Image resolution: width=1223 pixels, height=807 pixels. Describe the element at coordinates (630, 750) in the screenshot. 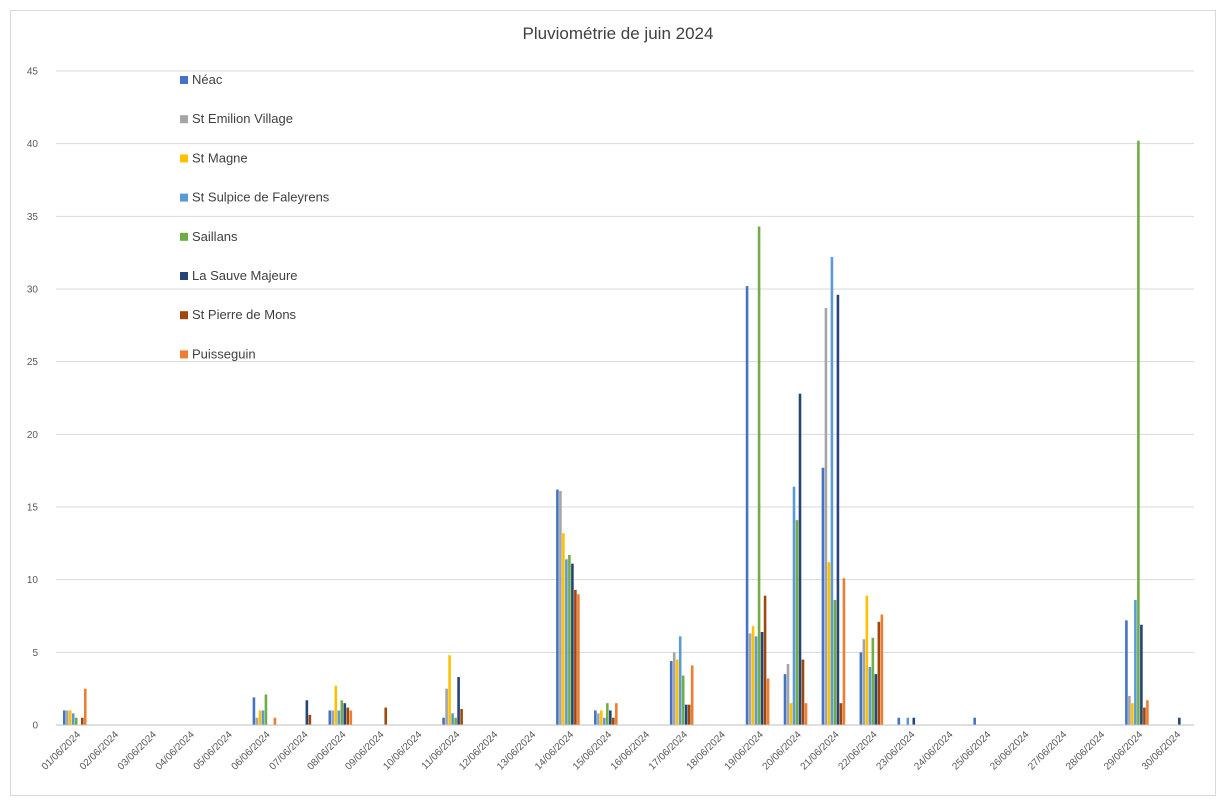

I see `x-tick-label: 16/06/2024` at that location.